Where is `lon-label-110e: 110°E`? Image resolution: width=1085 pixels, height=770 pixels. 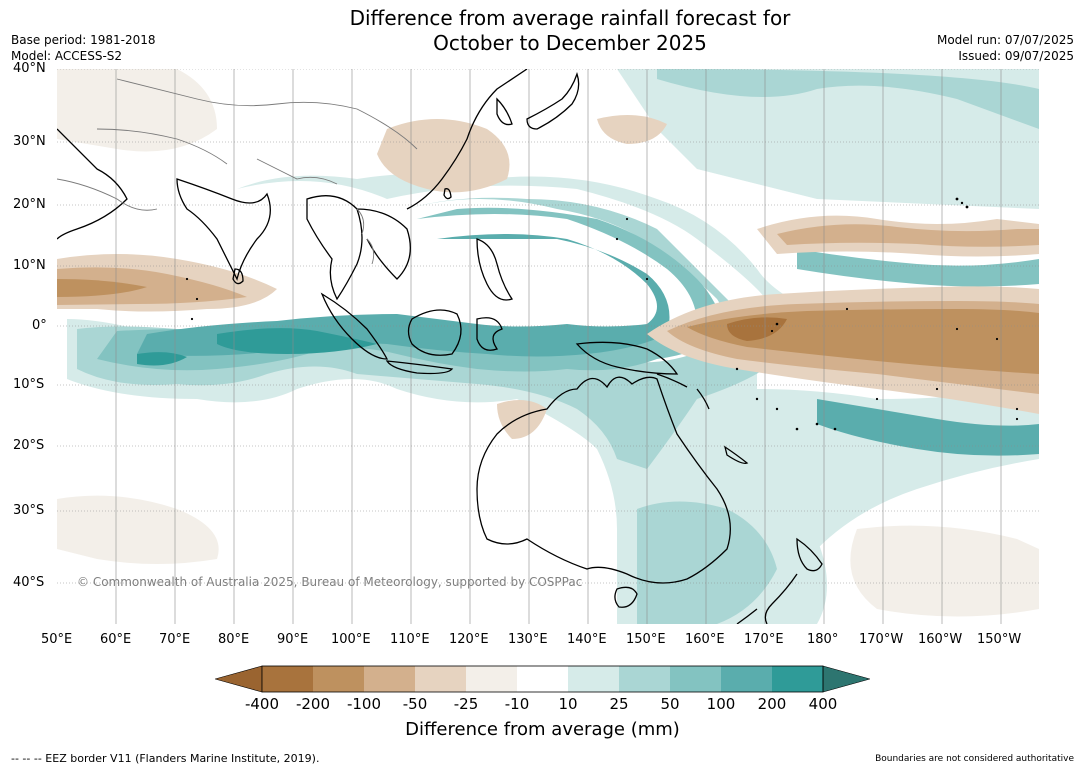
lon-label-110e: 110°E is located at coordinates (410, 639).